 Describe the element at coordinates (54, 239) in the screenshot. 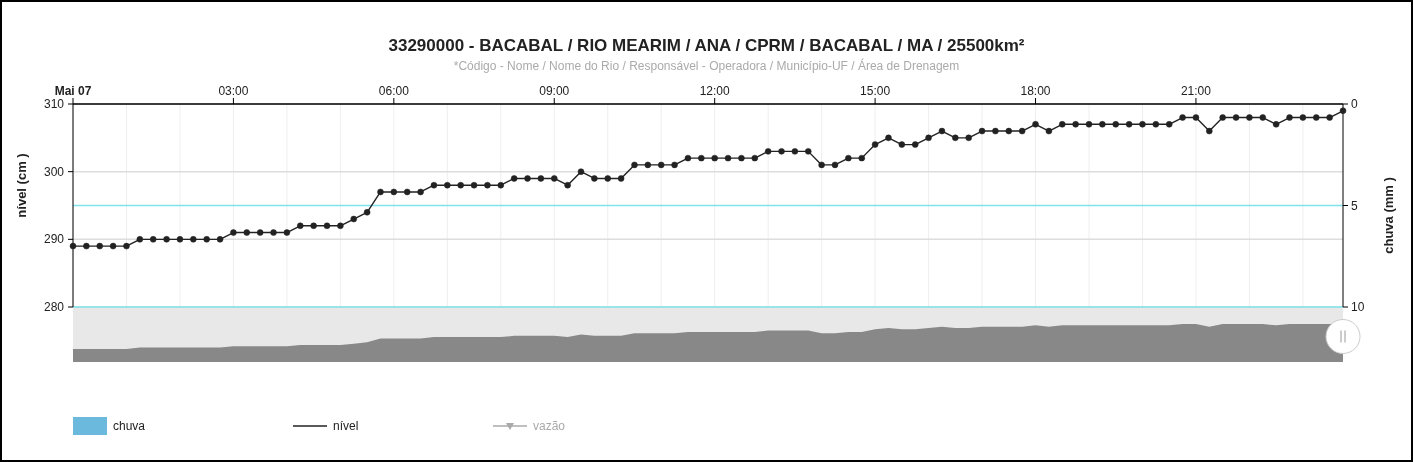

I see `y-tick-label: 290` at that location.